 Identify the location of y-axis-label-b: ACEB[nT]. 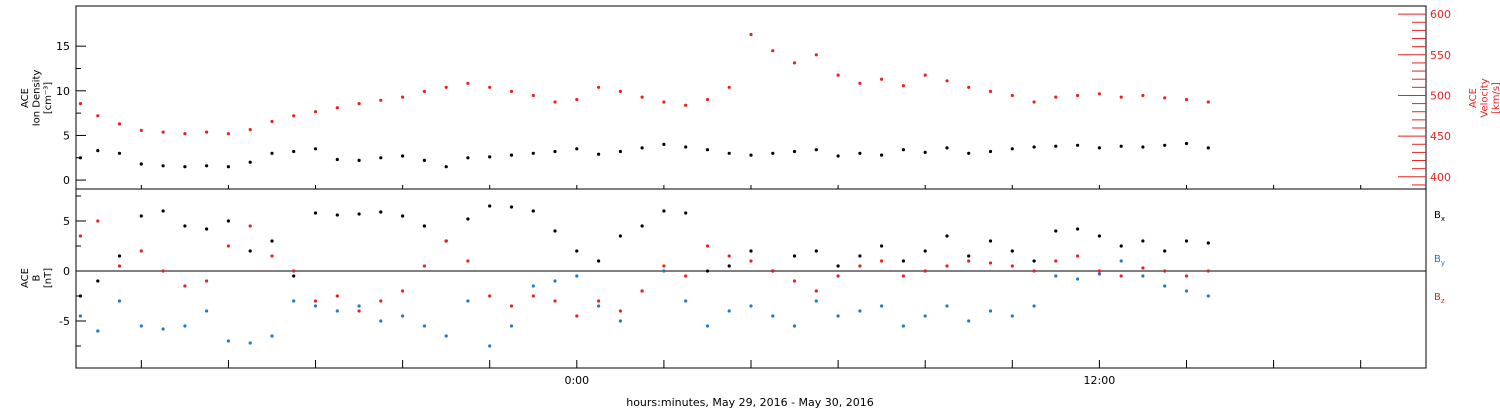
(37, 278).